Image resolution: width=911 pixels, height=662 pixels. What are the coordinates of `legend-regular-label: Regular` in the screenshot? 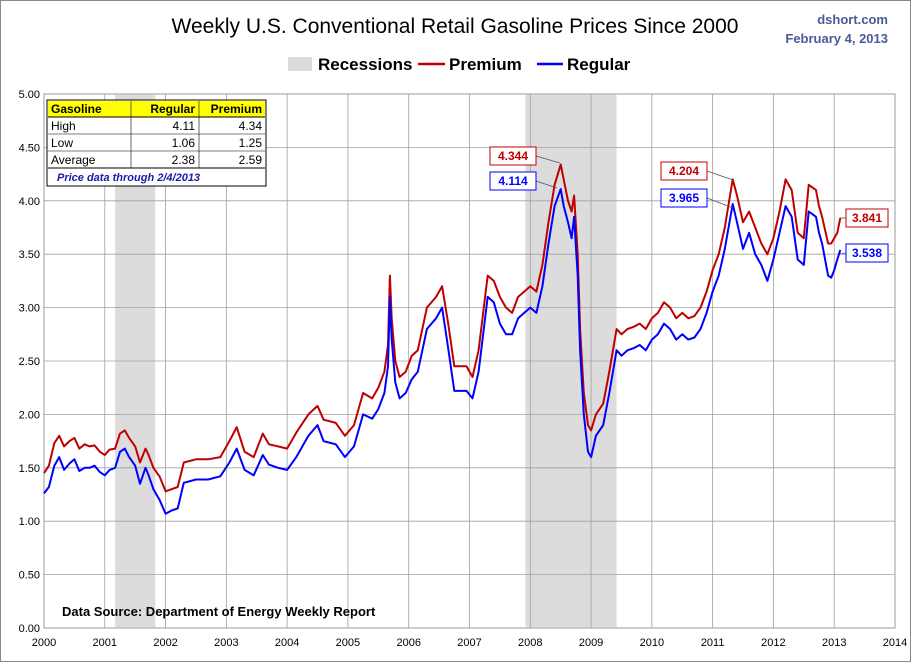 It's located at (599, 64).